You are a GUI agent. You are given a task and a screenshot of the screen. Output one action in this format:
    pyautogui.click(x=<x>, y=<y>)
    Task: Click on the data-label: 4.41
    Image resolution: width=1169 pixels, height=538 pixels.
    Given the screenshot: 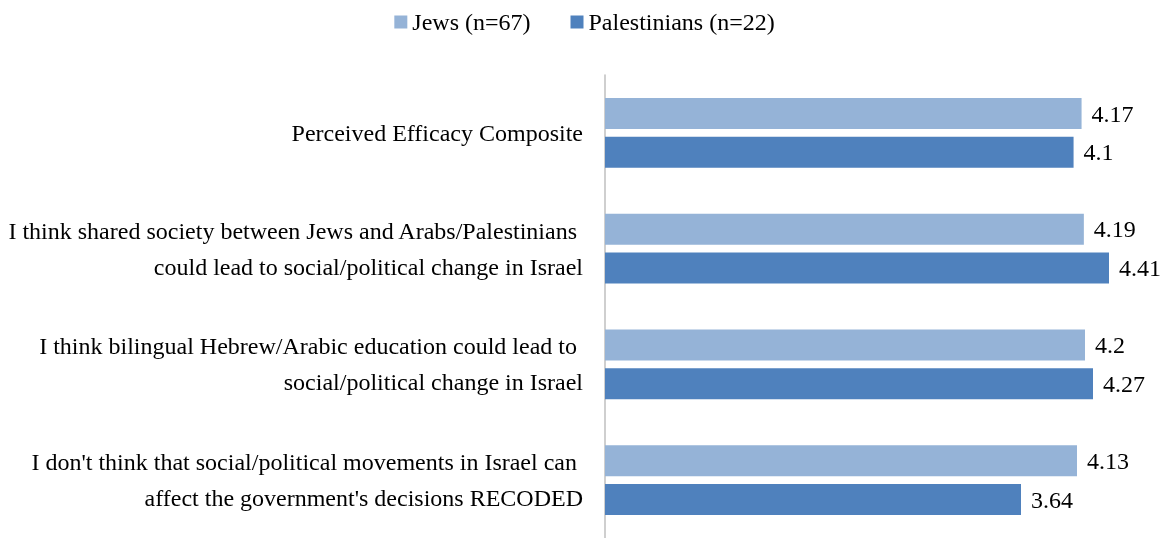 What is the action you would take?
    pyautogui.click(x=1140, y=268)
    